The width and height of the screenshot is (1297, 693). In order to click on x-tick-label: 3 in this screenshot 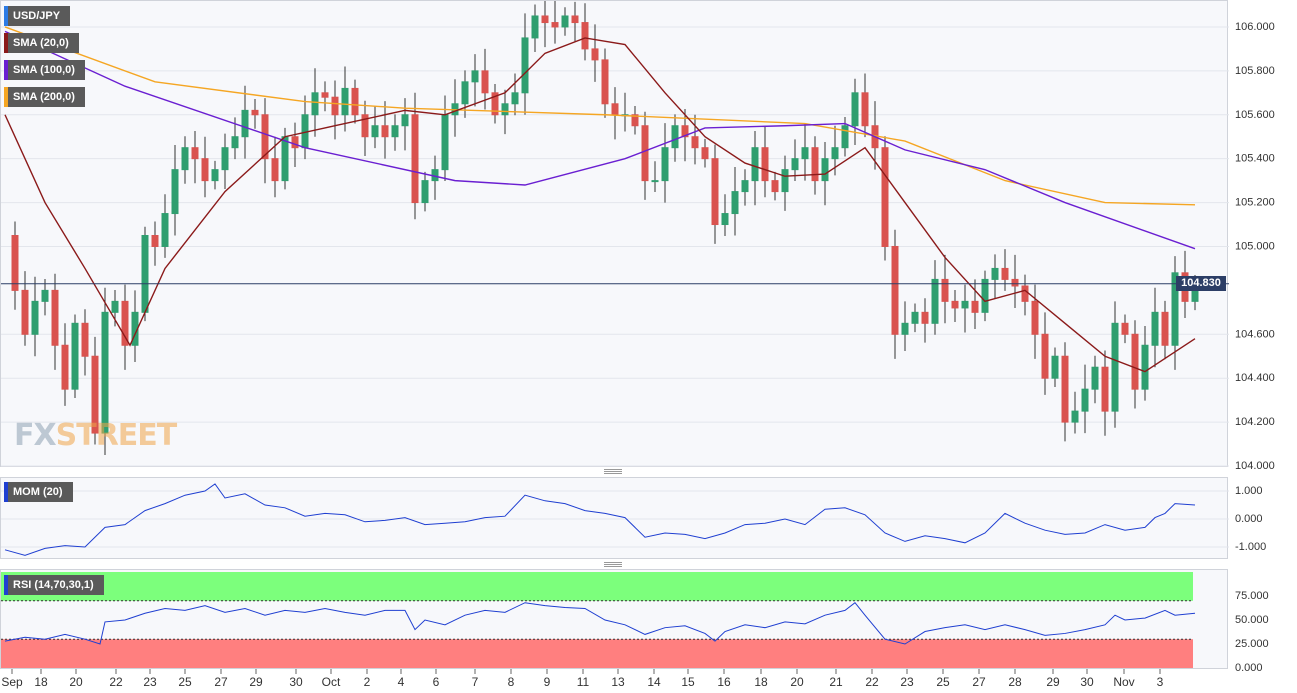, I will do `click(1160, 682)`.